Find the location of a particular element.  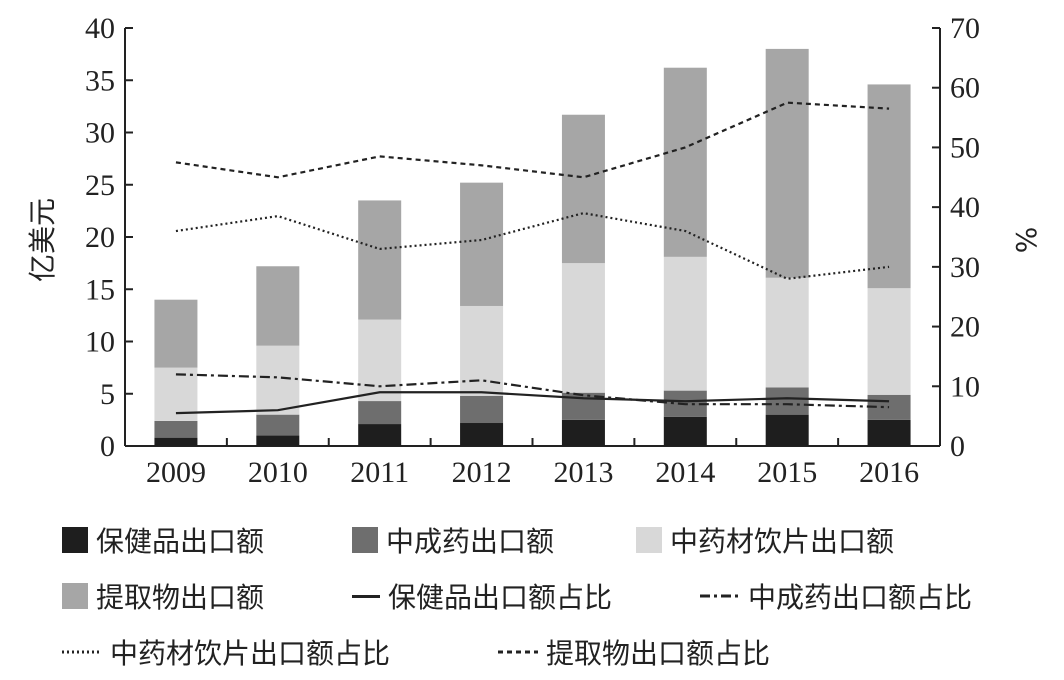

y-tick-label-left: 5 is located at coordinates (107, 394).